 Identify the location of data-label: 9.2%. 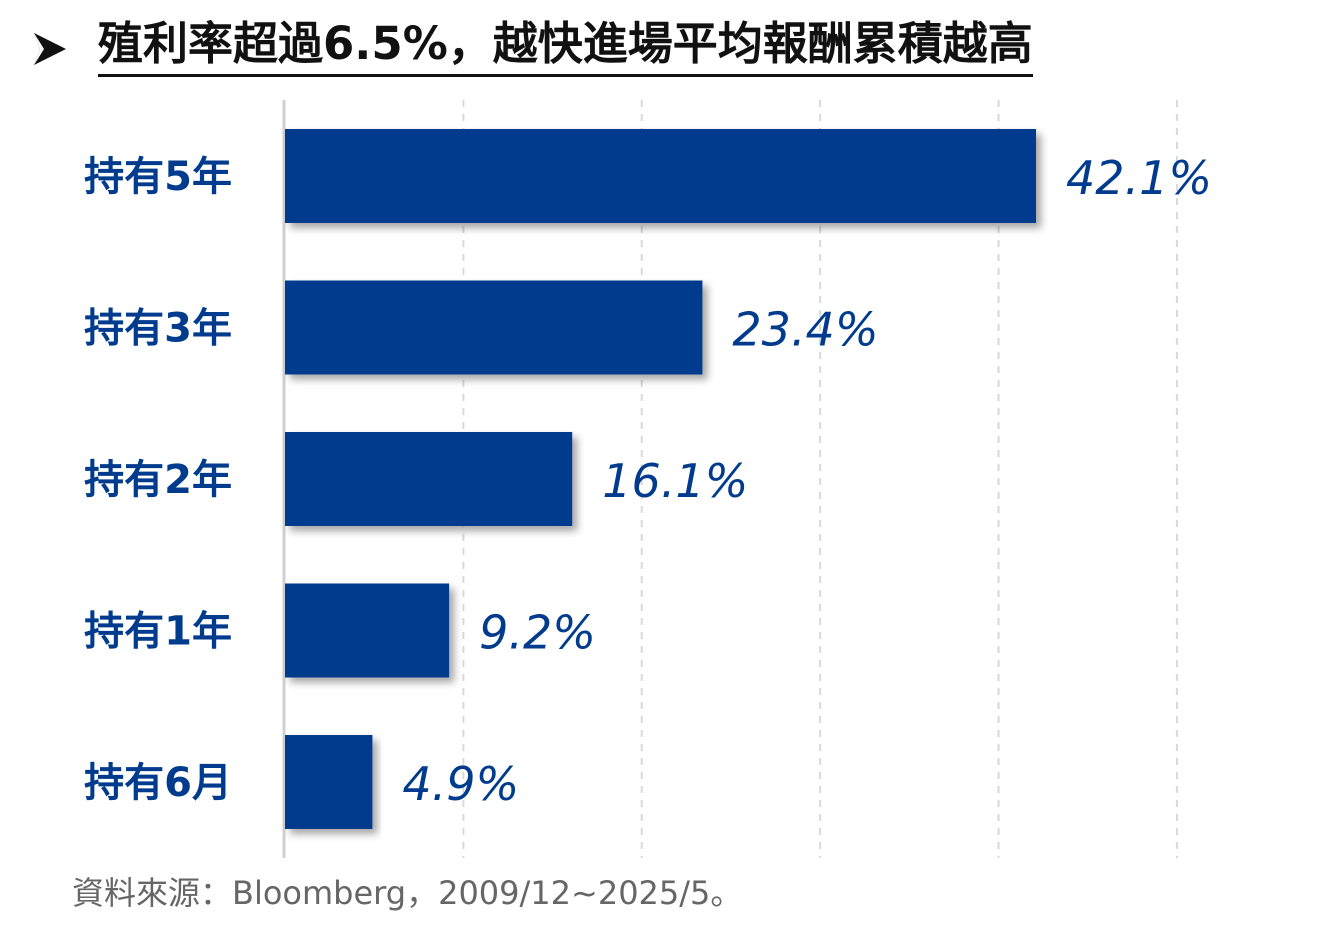
(537, 633).